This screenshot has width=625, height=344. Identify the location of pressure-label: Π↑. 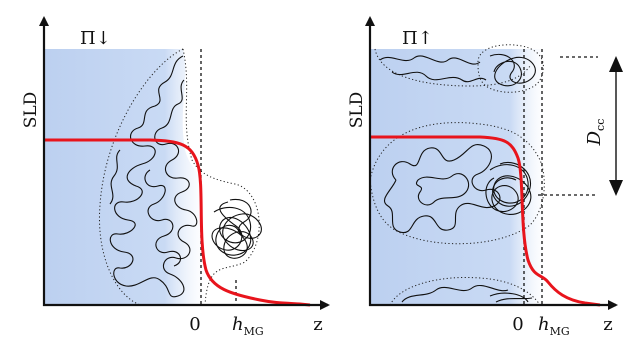
(417, 38).